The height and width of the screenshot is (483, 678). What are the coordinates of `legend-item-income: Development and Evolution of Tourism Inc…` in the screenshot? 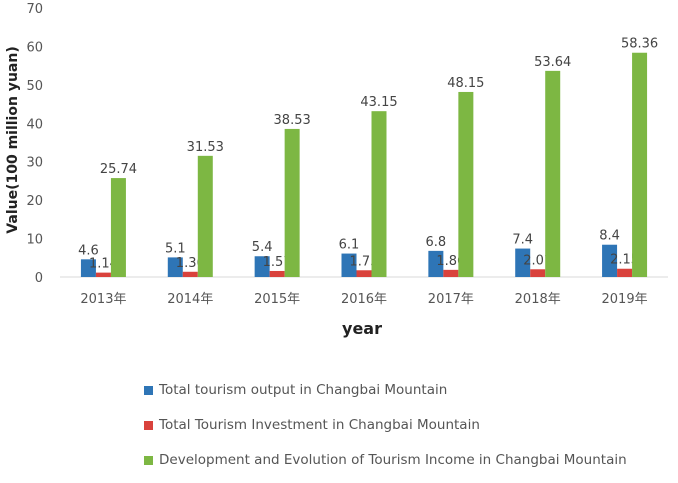 It's located at (385, 460).